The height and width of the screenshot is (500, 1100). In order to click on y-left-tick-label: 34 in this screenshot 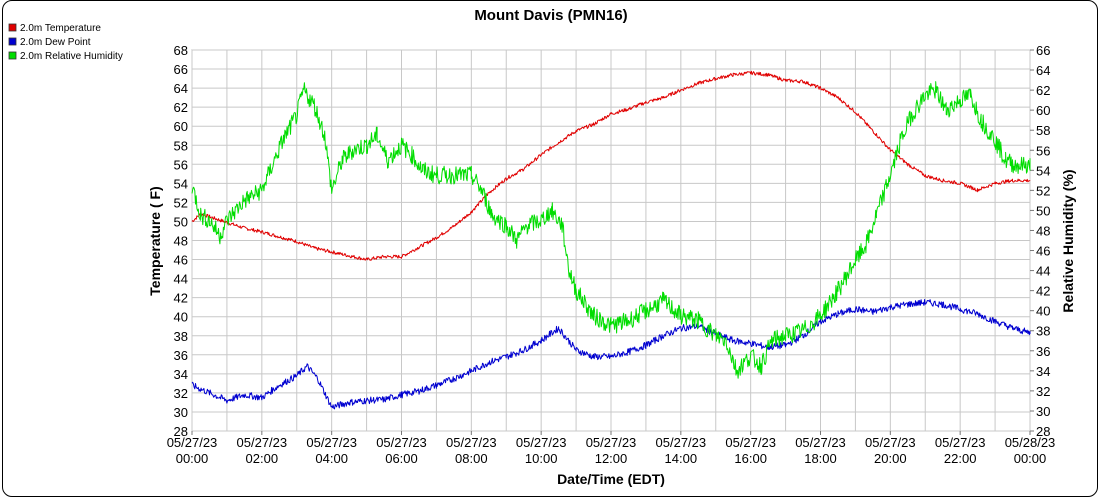, I will do `click(181, 374)`.